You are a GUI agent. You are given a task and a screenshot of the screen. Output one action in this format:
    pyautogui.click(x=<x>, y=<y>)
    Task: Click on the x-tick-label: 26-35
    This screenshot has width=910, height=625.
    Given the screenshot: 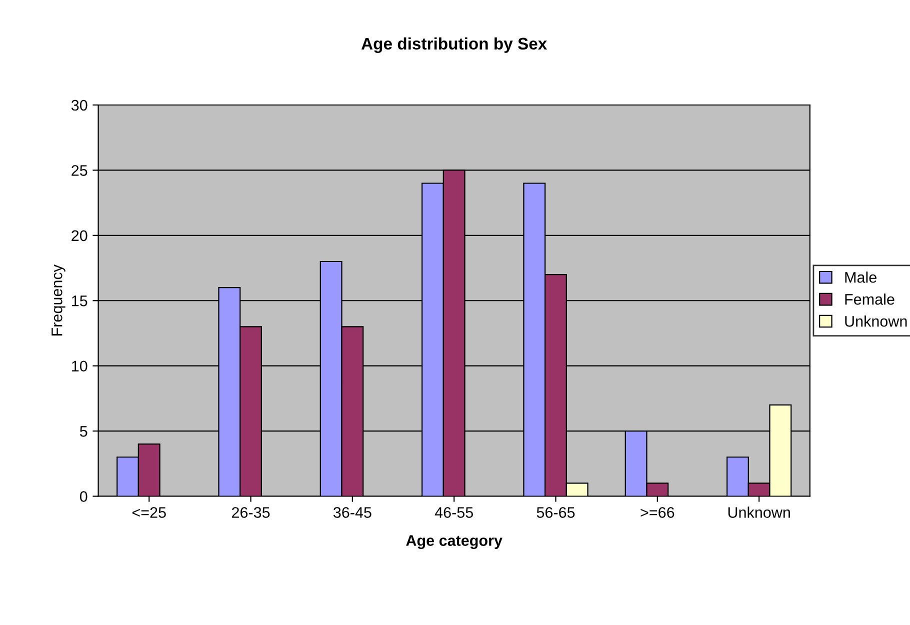 What is the action you would take?
    pyautogui.click(x=251, y=512)
    